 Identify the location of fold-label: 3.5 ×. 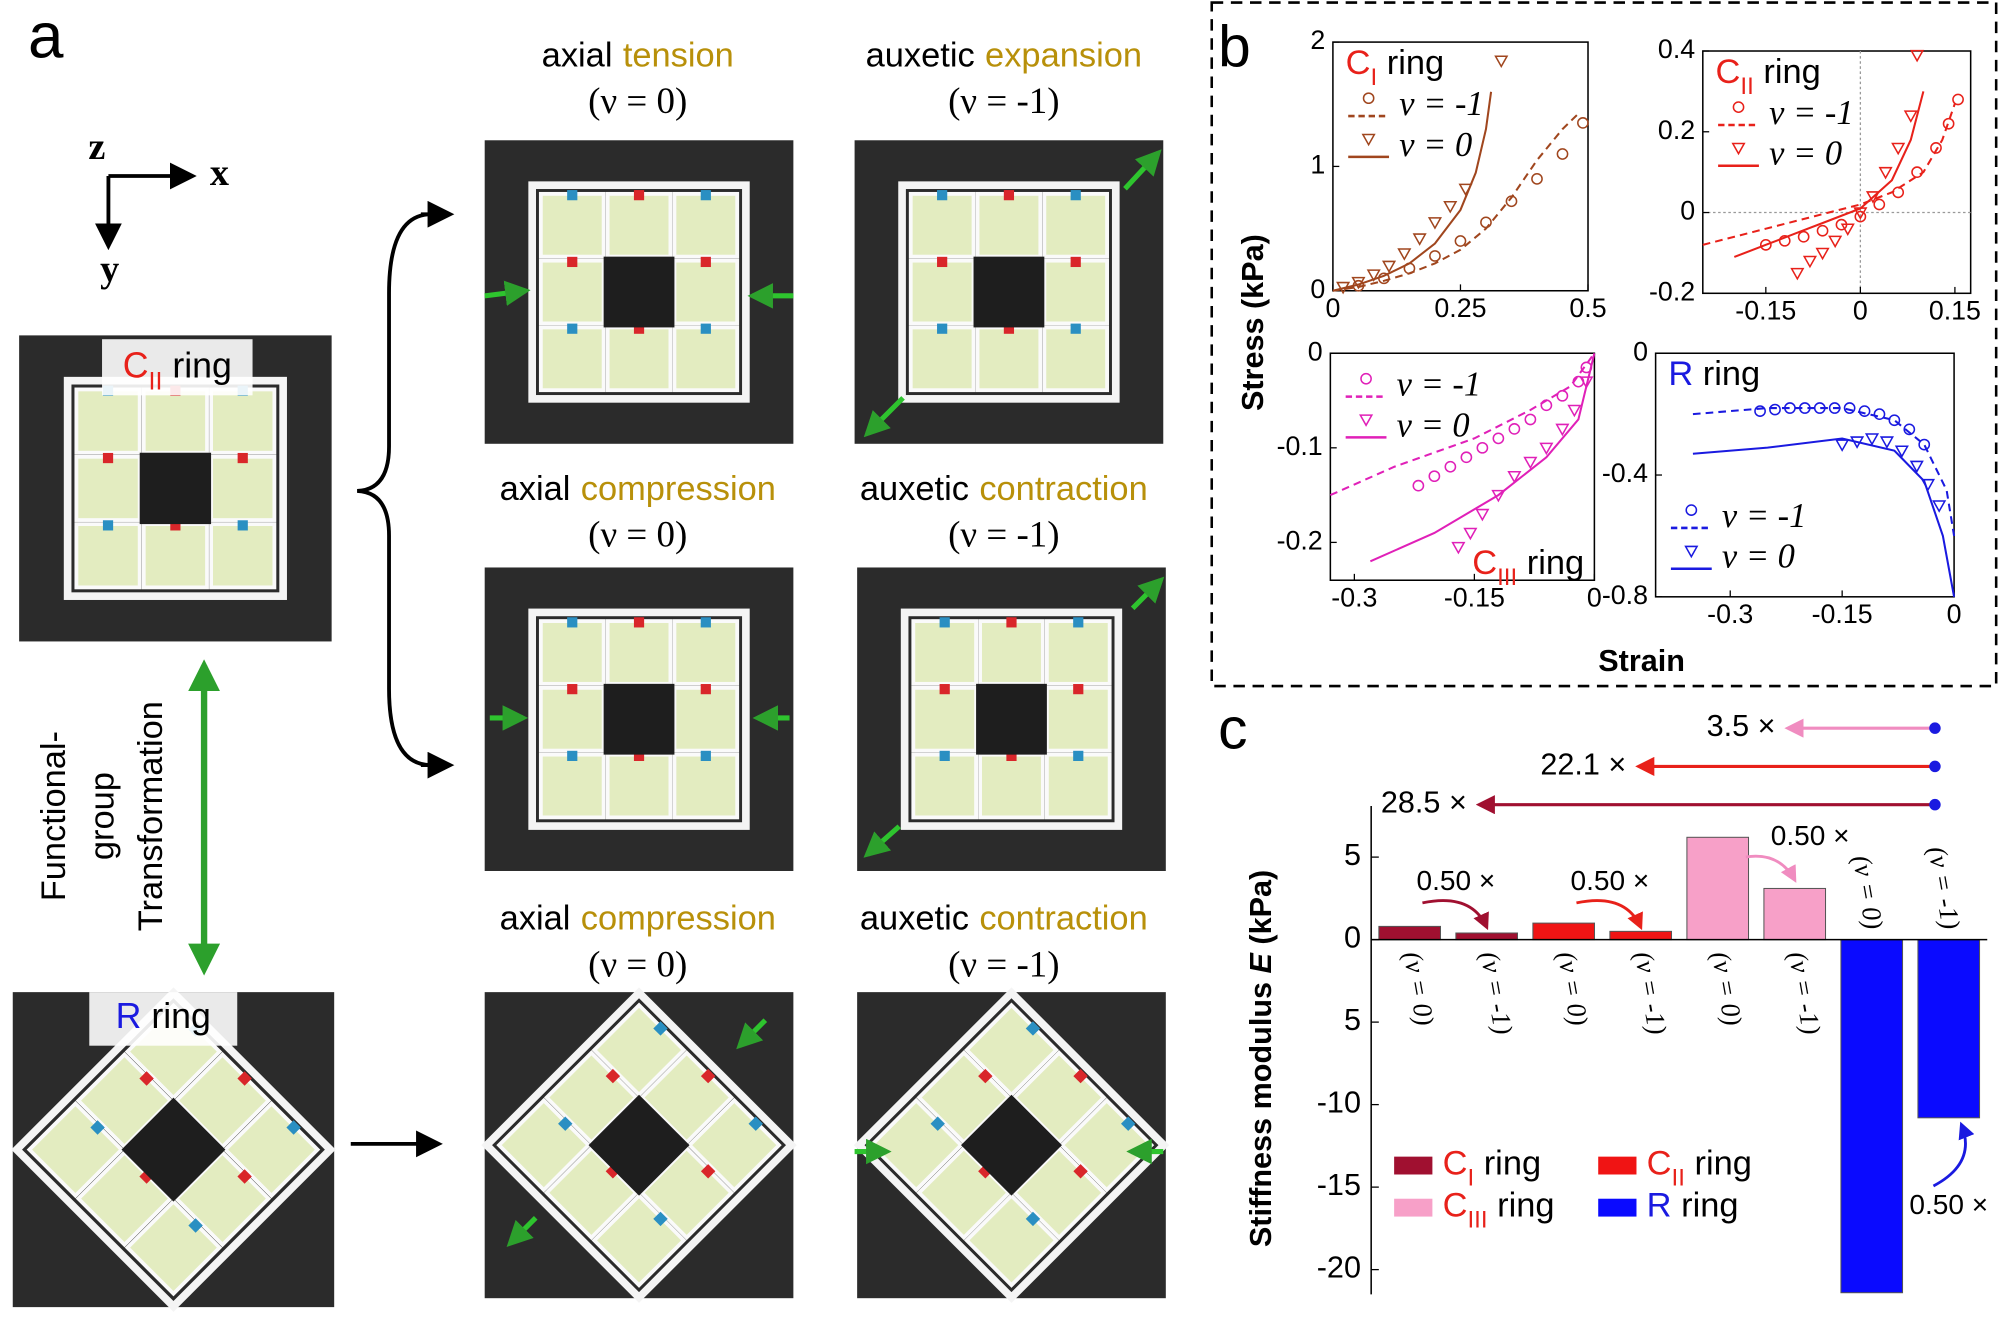
(1741, 726).